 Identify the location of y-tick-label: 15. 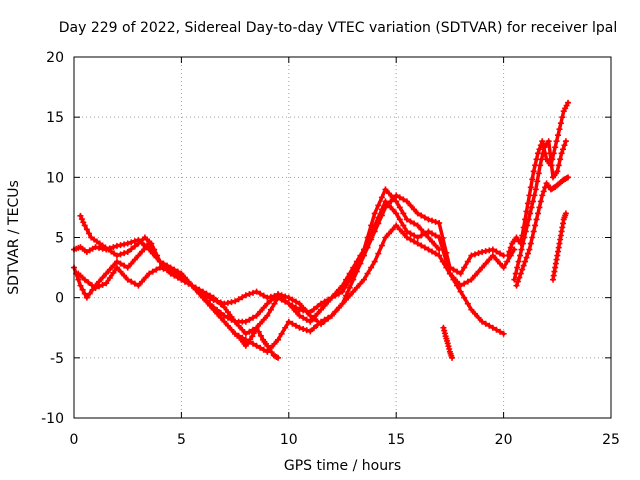
(55, 118).